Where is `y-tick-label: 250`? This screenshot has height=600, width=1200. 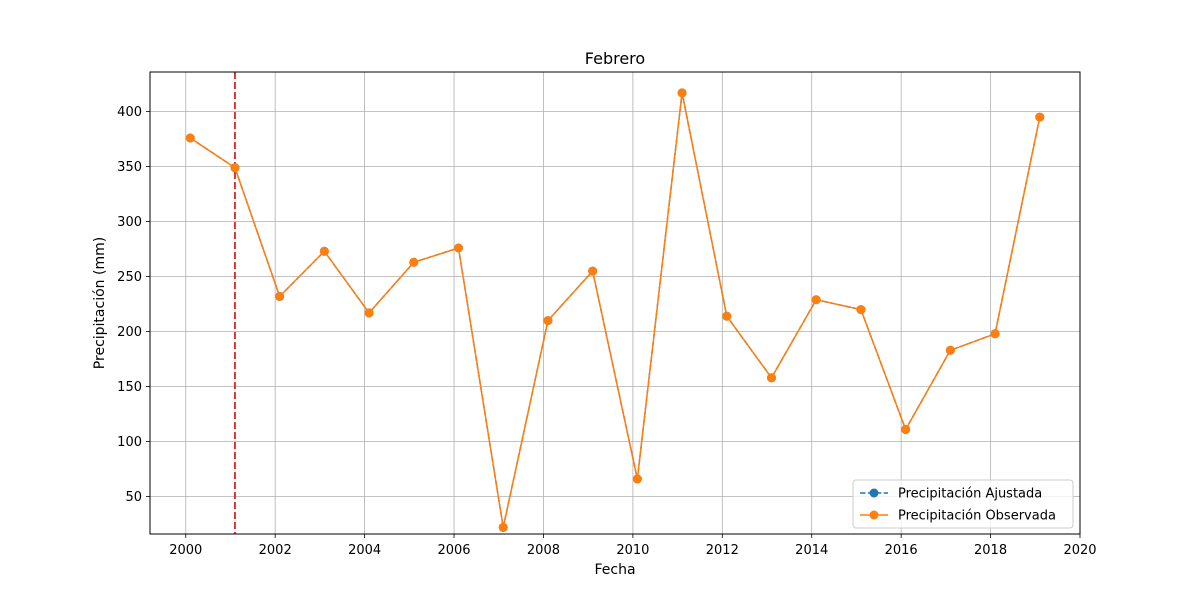 y-tick-label: 250 is located at coordinates (129, 277).